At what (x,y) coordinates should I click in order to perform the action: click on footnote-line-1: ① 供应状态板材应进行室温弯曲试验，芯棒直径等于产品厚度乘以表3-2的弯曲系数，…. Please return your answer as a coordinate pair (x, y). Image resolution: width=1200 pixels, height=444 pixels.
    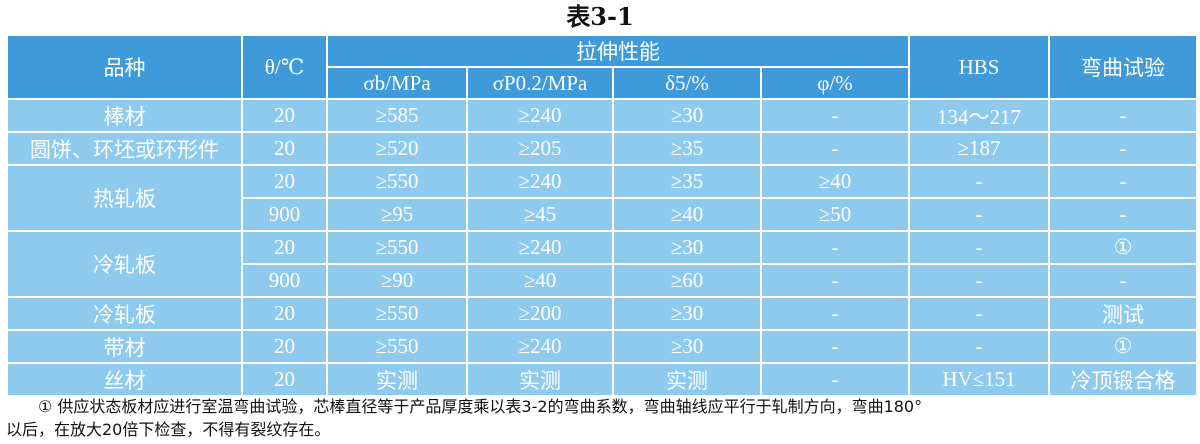
    Looking at the image, I should click on (480, 406).